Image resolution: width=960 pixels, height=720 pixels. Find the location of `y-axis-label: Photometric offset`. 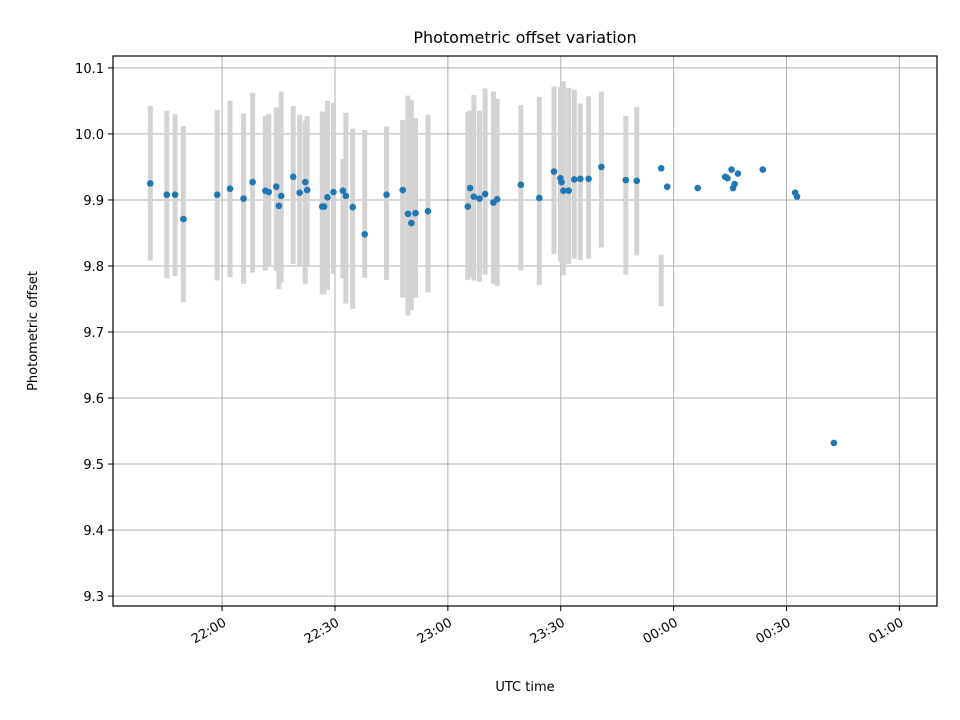

y-axis-label: Photometric offset is located at coordinates (33, 331).